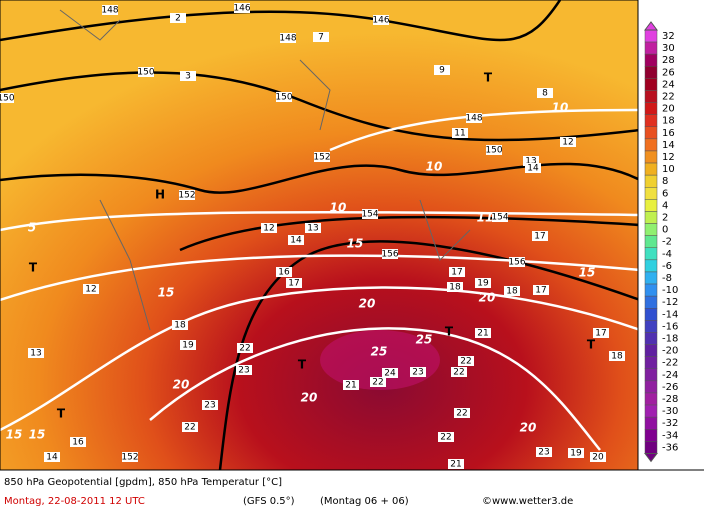 The height and width of the screenshot is (517, 704). I want to click on colorbar-label: -20, so click(670, 351).